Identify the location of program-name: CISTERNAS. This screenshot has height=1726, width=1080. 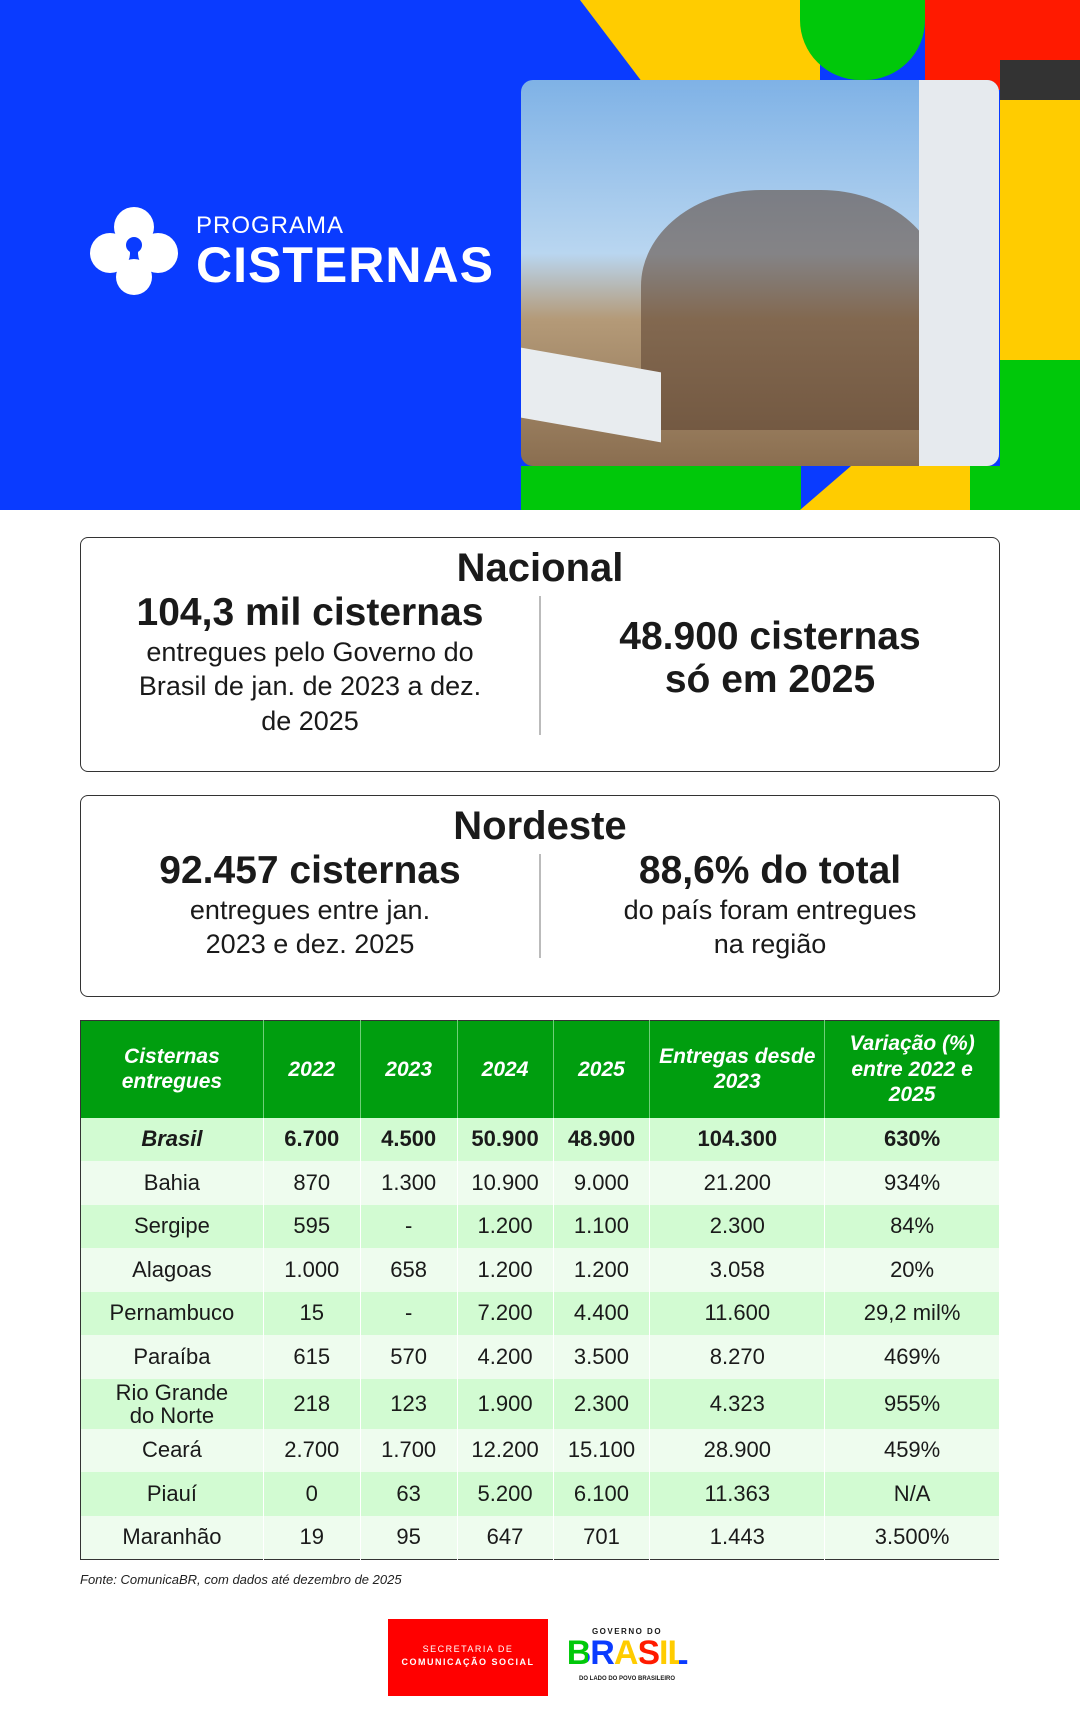
(345, 265).